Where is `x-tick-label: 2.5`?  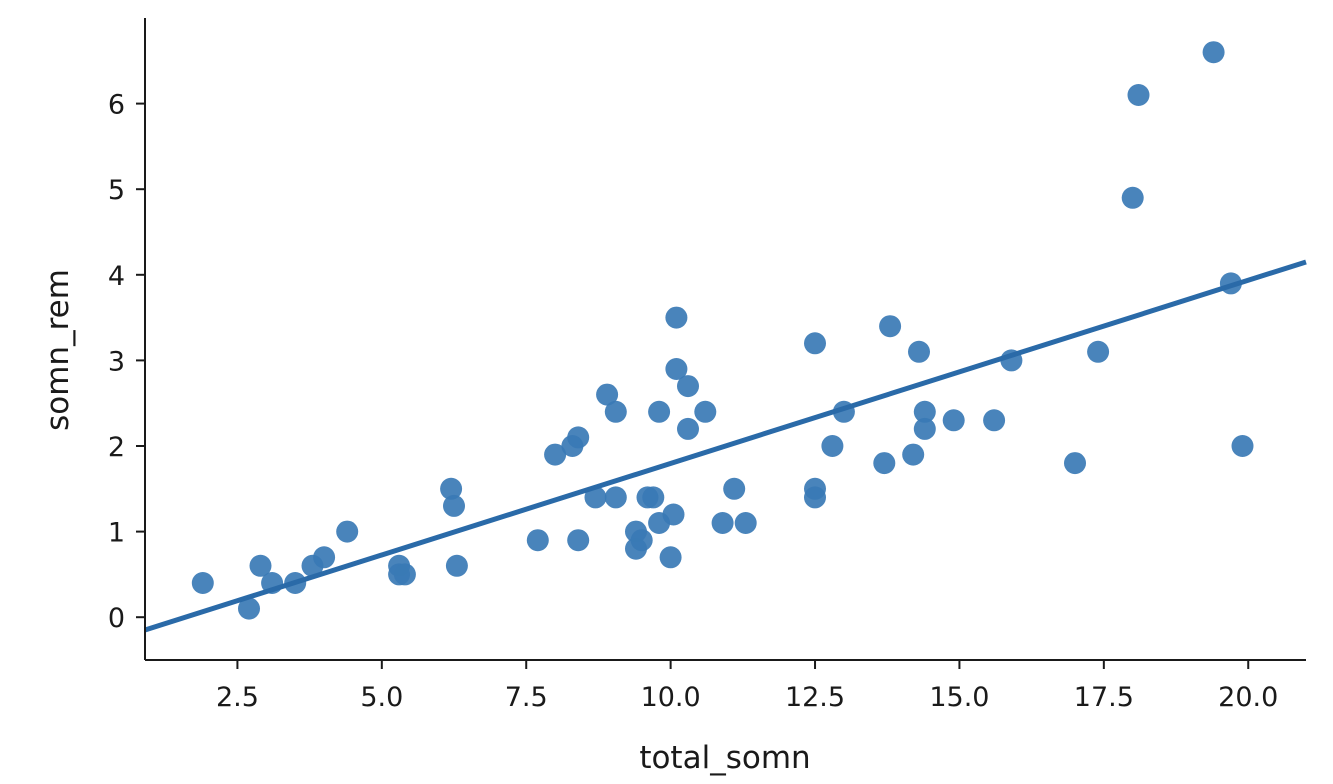
x-tick-label: 2.5 is located at coordinates (237, 697).